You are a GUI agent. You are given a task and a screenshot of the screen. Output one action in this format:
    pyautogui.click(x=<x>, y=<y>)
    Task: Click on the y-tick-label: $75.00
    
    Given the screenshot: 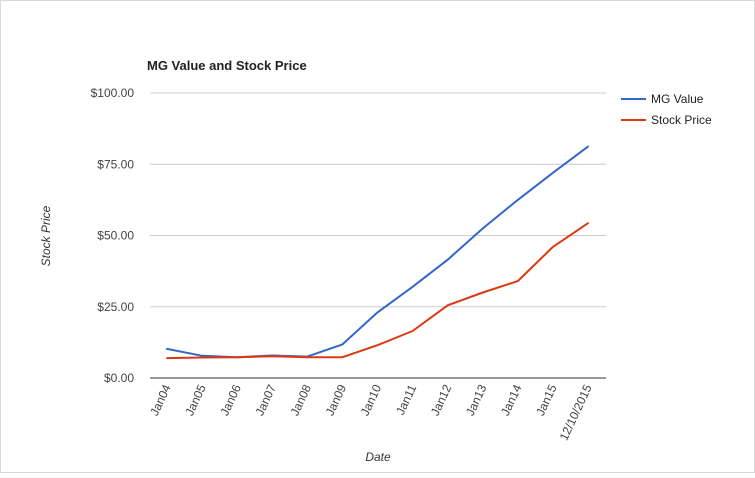 What is the action you would take?
    pyautogui.click(x=115, y=164)
    